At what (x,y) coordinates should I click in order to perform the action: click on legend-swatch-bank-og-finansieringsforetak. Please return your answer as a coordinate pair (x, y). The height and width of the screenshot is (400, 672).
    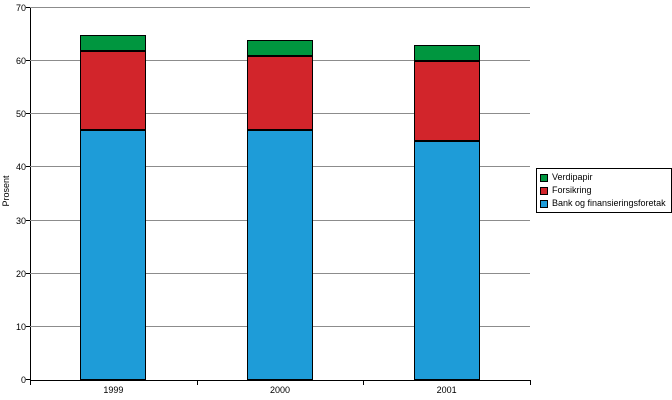
    Looking at the image, I should click on (544, 203).